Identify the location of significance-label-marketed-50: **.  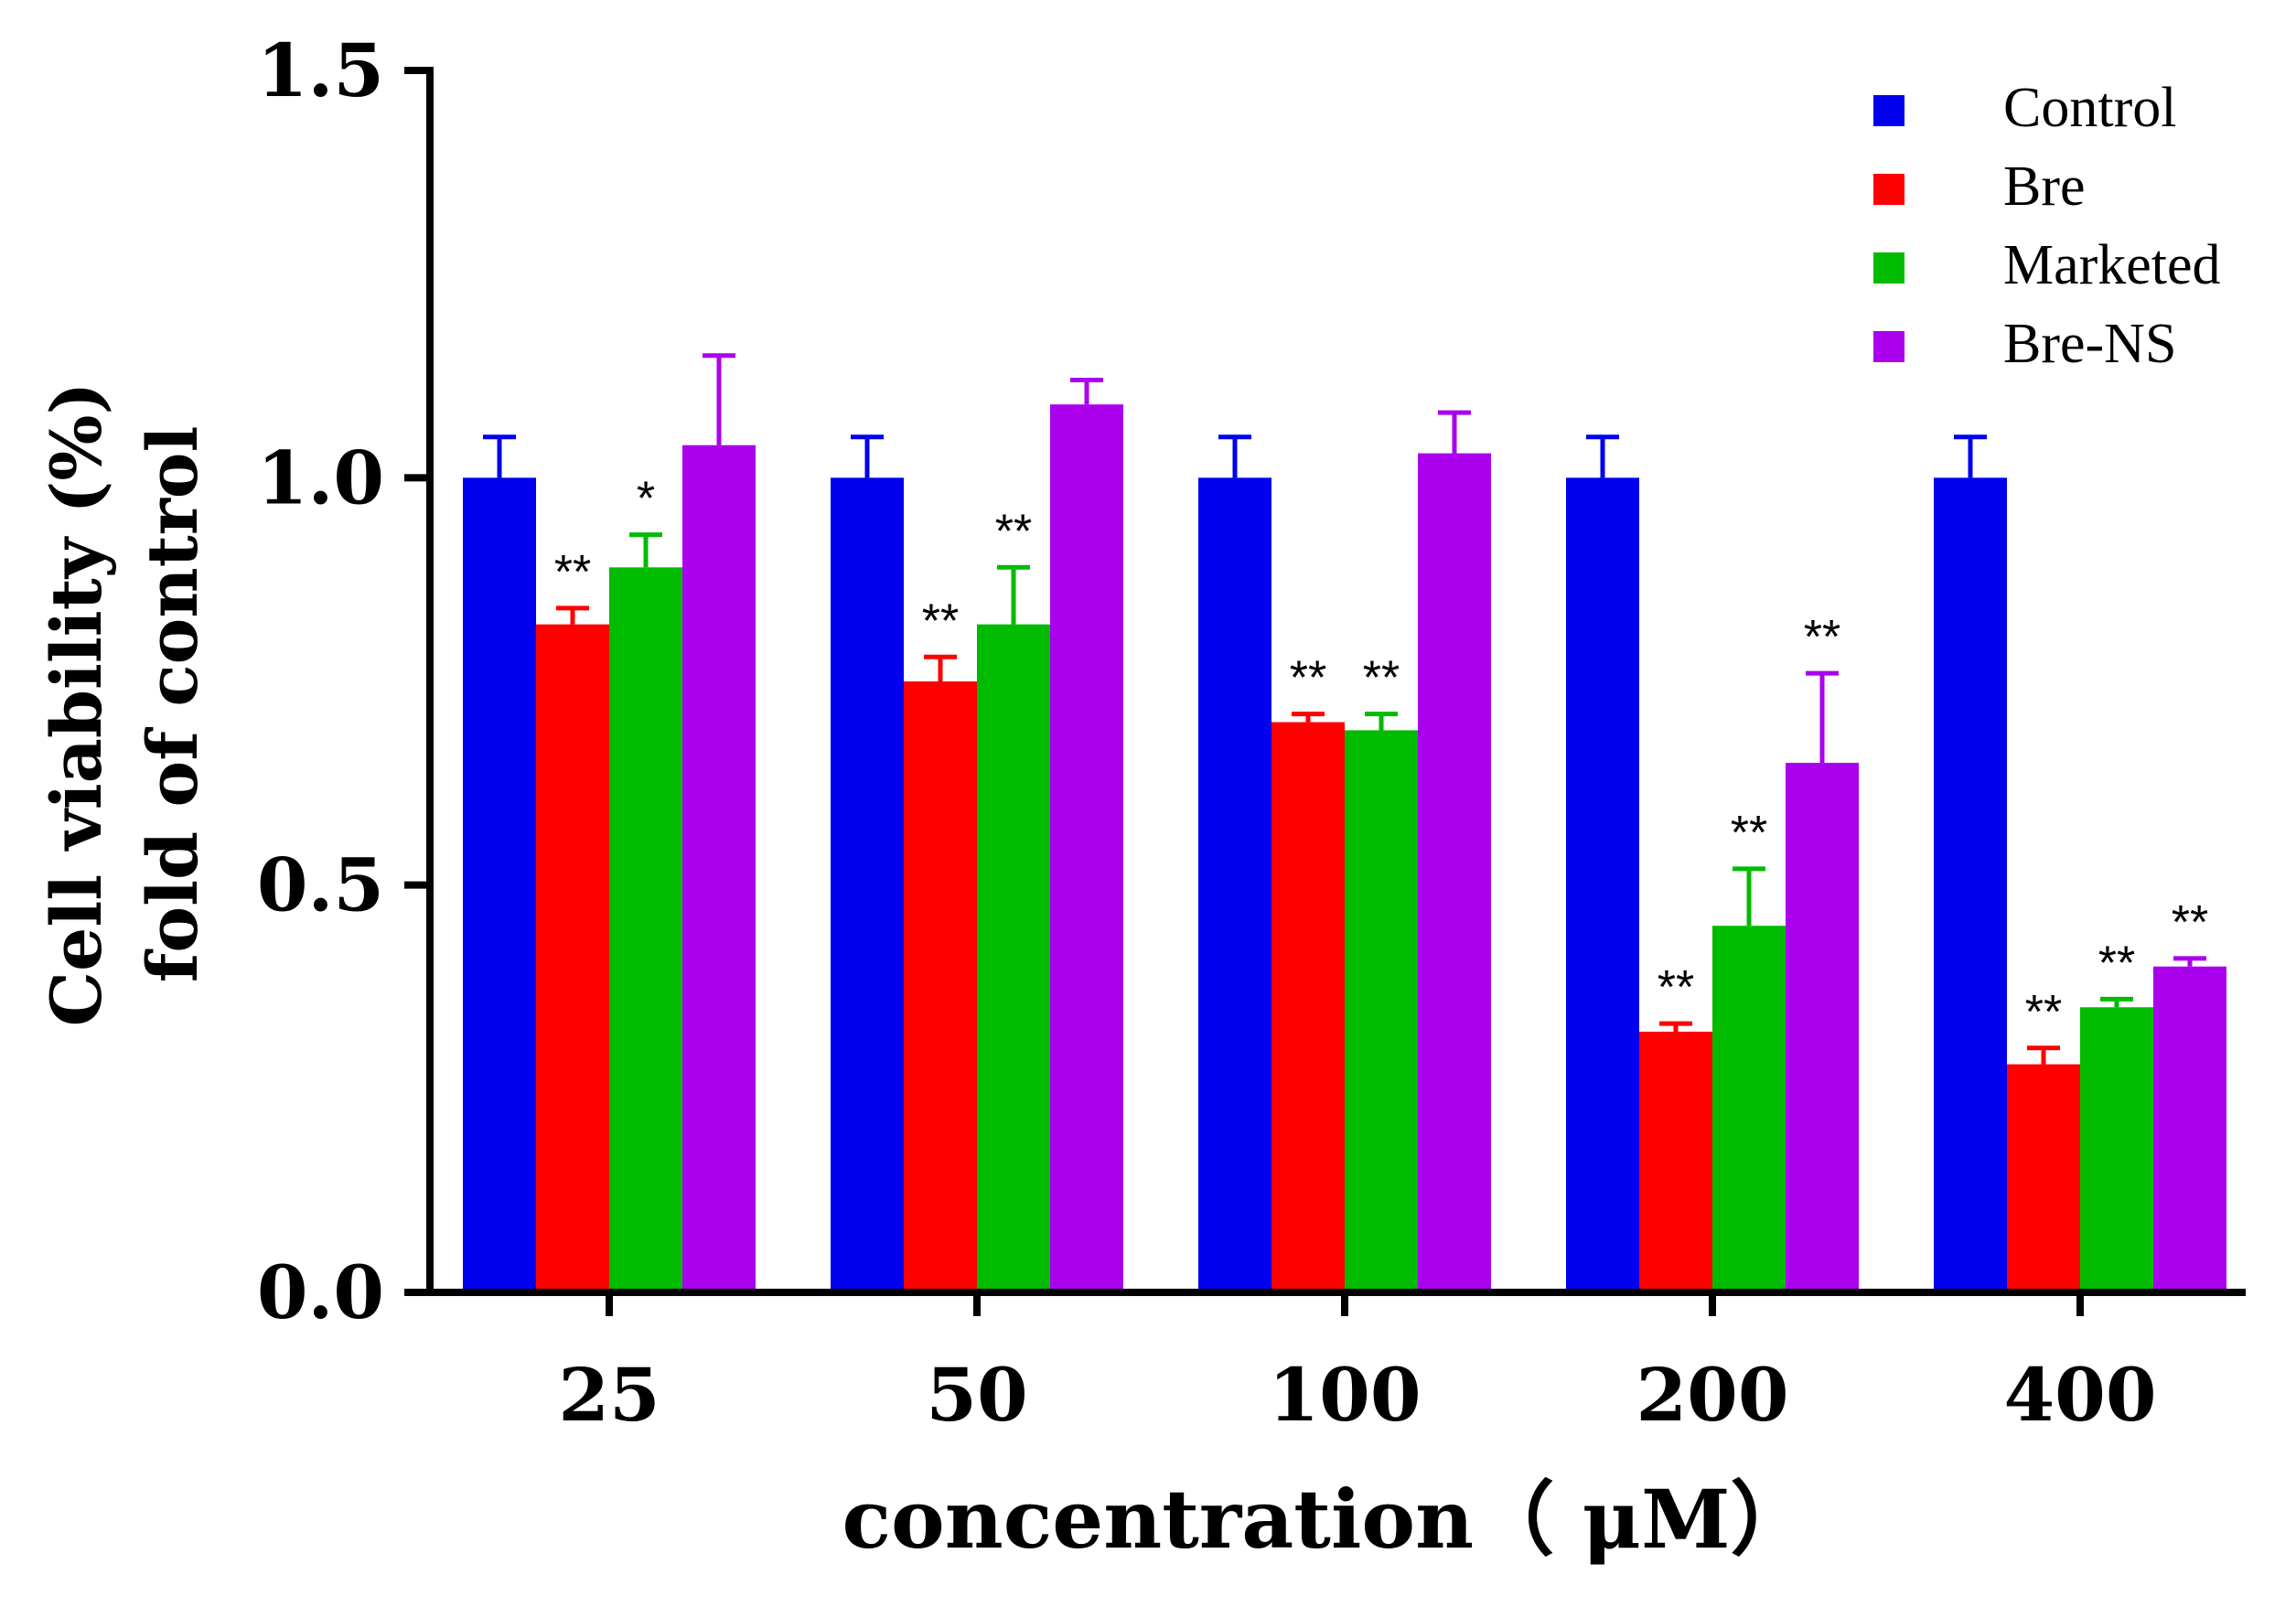
(1014, 531).